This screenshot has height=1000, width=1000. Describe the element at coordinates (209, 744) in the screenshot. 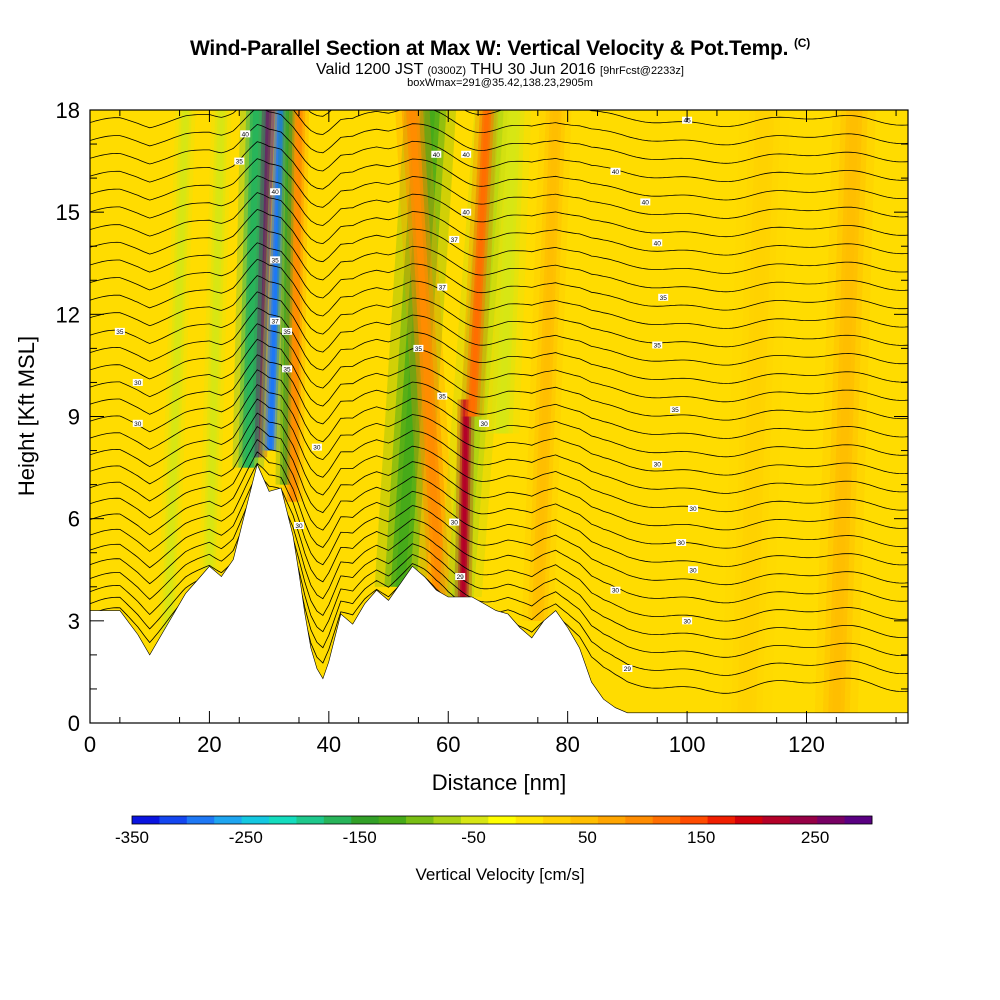

I see `x-tick-label-1: 20` at that location.